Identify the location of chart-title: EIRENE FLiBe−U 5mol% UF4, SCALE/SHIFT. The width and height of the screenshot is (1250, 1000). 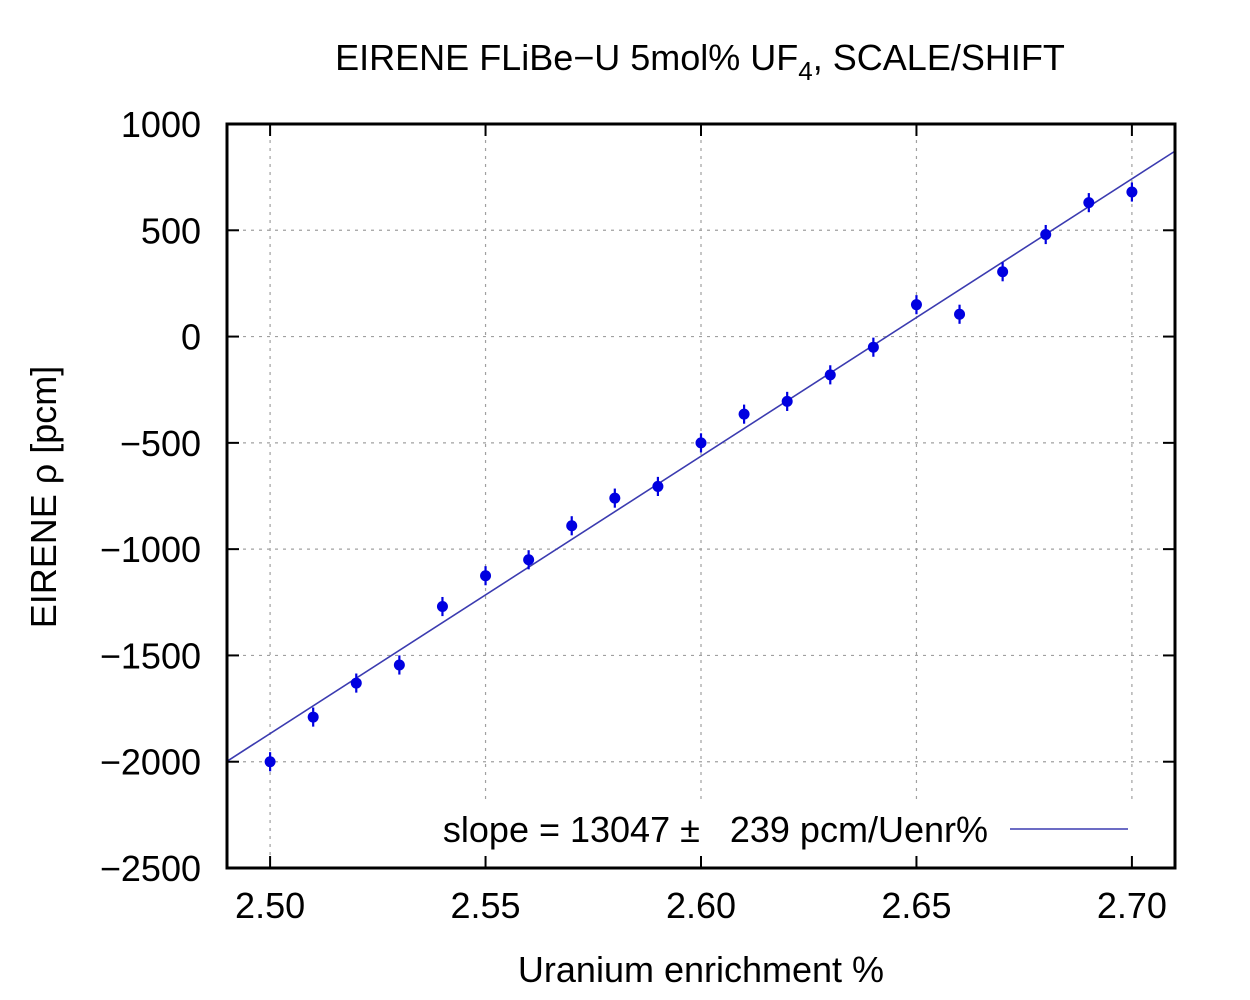
(700, 61).